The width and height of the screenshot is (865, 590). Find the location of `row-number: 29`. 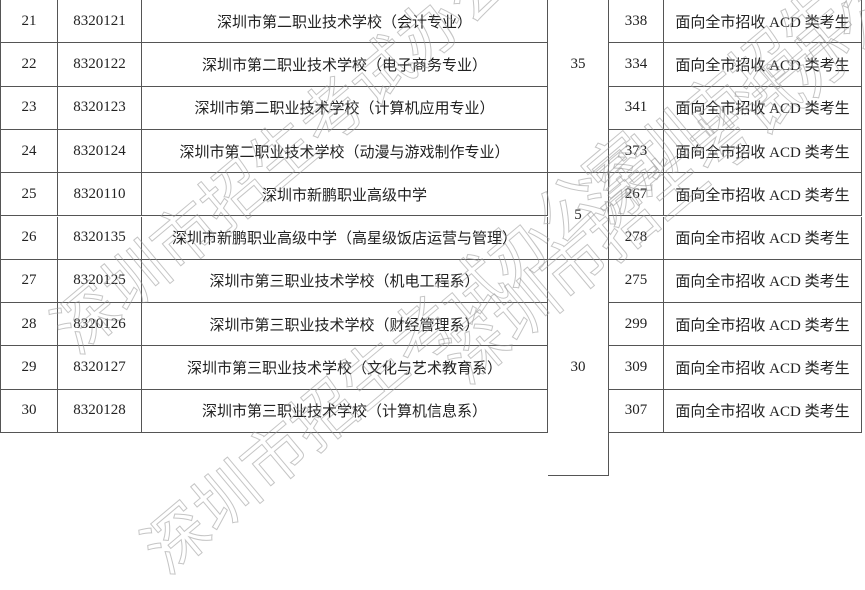

row-number: 29 is located at coordinates (29, 368).